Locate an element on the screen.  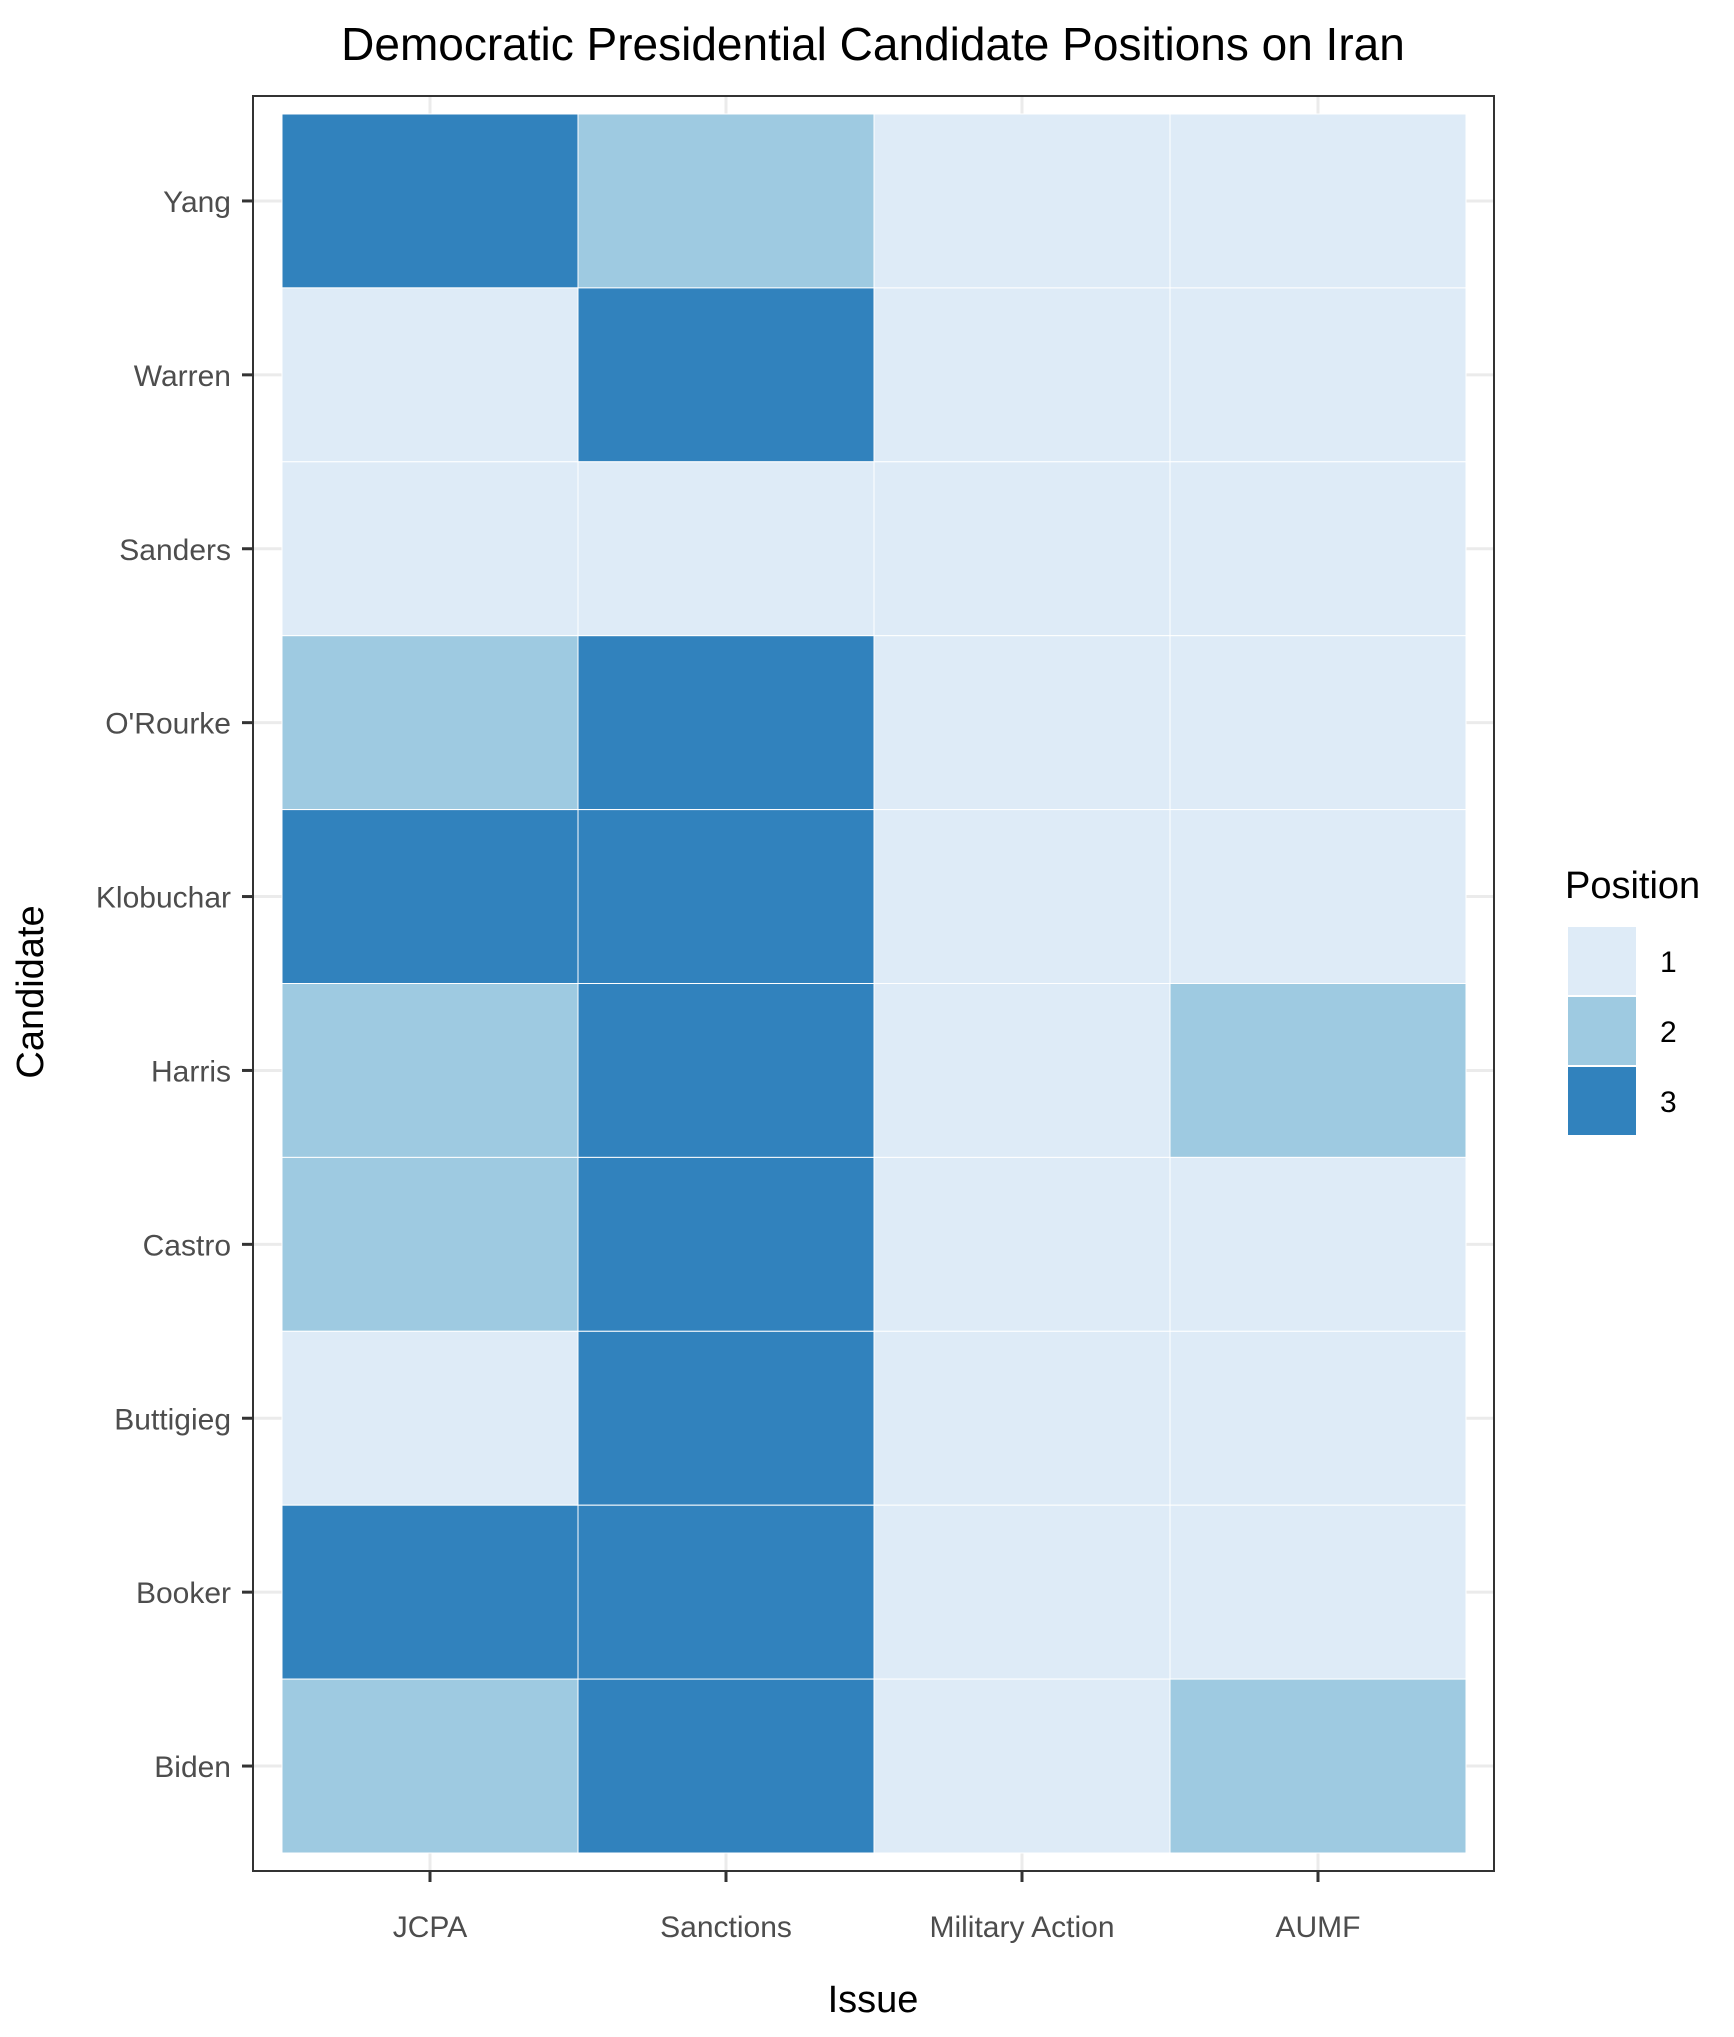
x-axis-title: Issue is located at coordinates (873, 2000).